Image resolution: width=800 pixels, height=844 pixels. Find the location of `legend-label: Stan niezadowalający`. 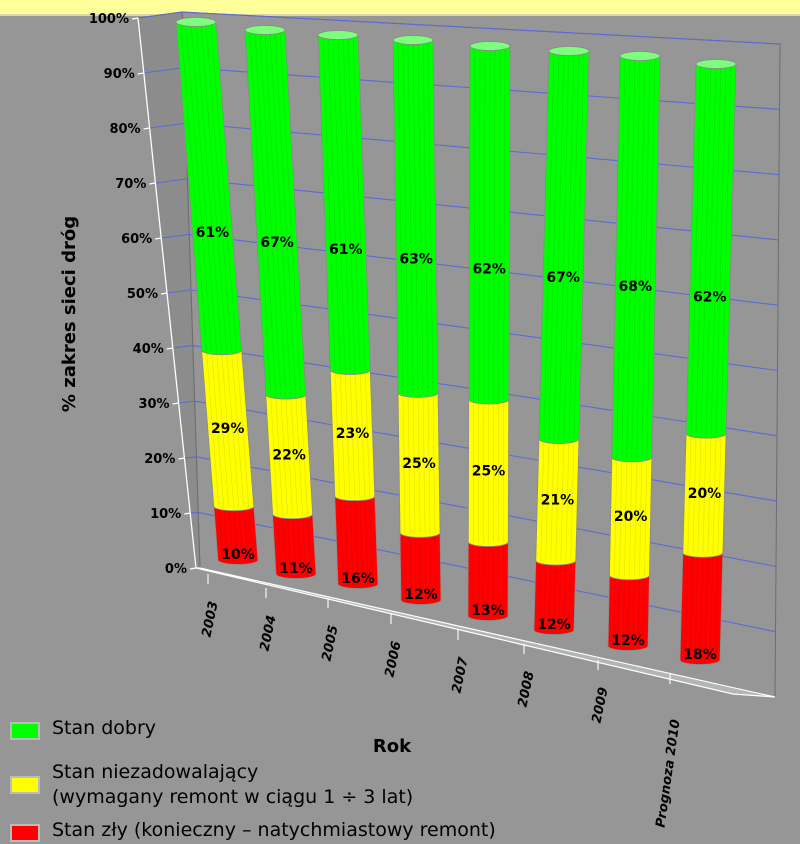

legend-label: Stan niezadowalający is located at coordinates (155, 772).